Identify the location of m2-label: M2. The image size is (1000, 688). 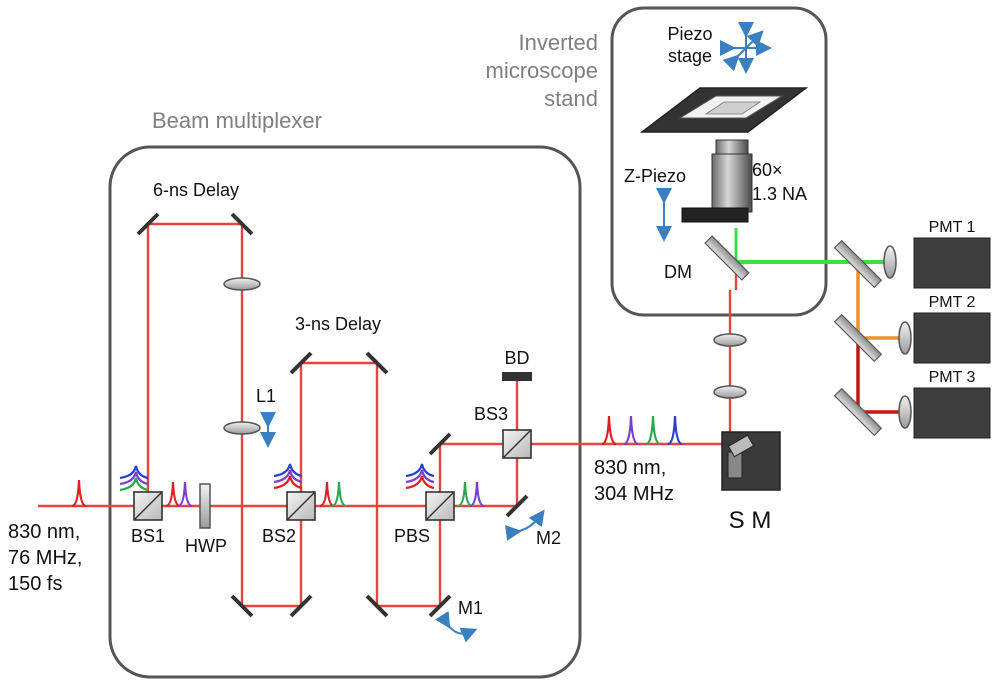
(548, 538).